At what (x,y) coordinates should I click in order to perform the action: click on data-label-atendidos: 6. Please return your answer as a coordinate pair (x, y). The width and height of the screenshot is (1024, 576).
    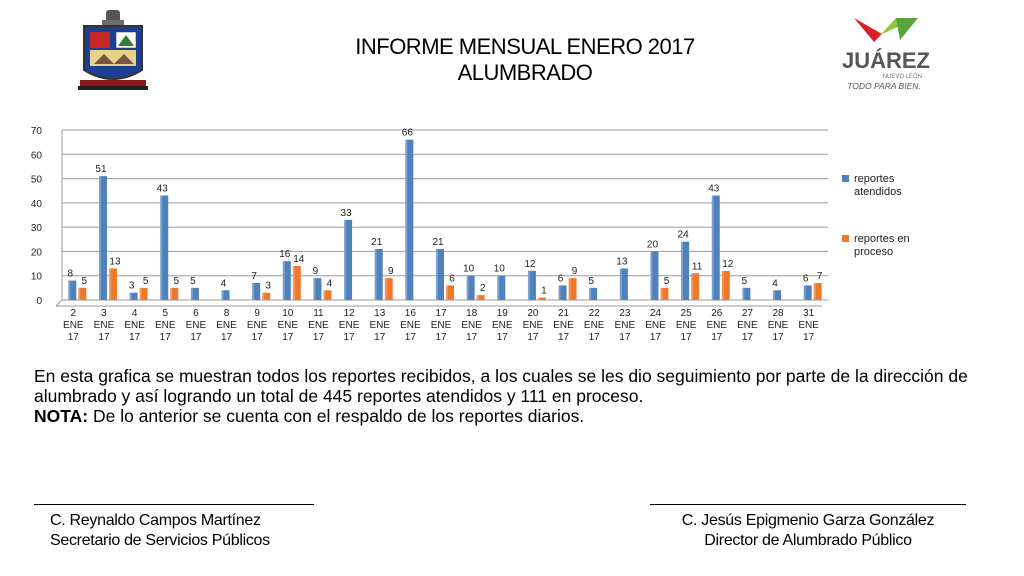
    Looking at the image, I should click on (806, 278).